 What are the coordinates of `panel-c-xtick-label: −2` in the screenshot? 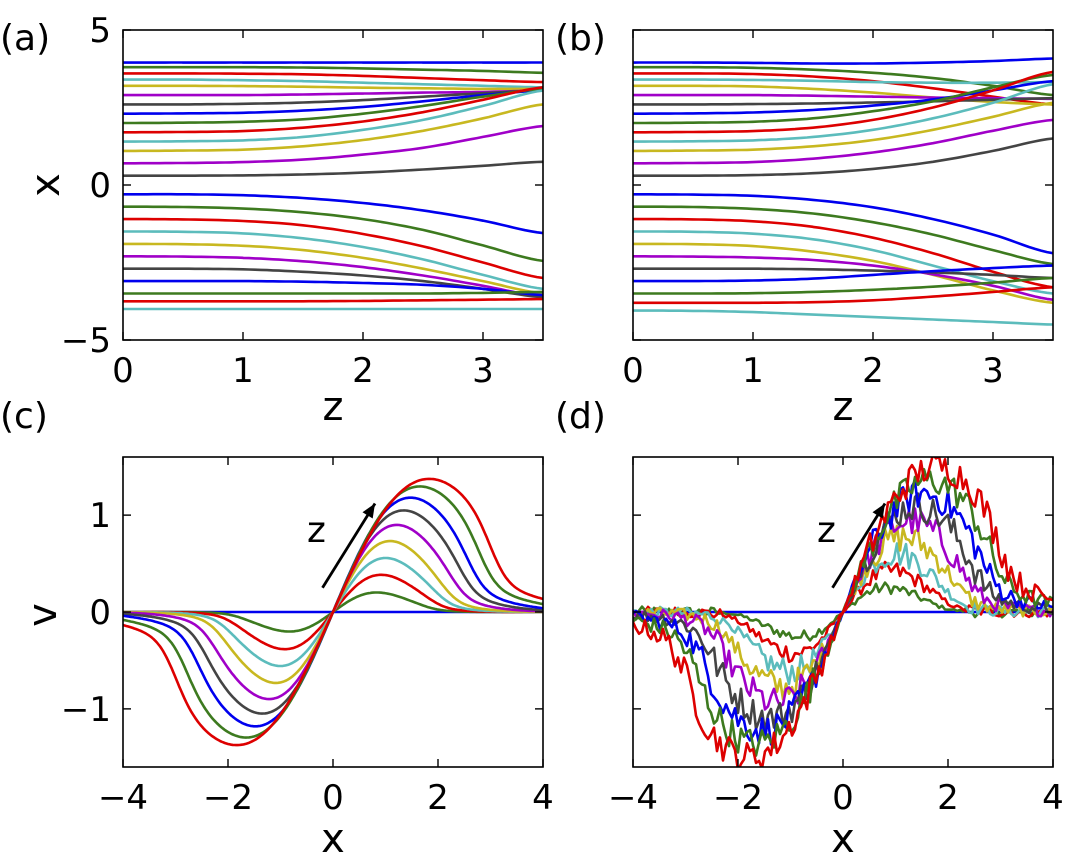 It's located at (228, 798).